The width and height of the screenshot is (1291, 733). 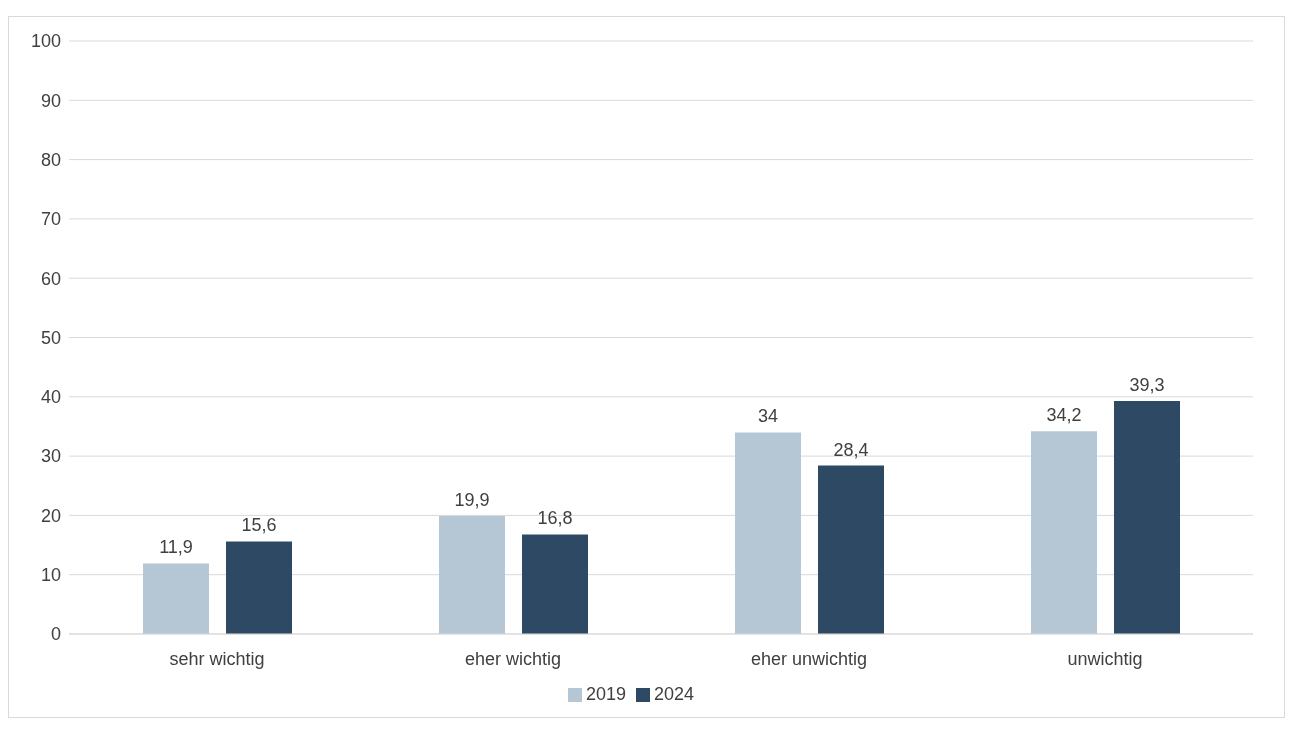 What do you see at coordinates (50, 278) in the screenshot?
I see `y-tick-label: 60` at bounding box center [50, 278].